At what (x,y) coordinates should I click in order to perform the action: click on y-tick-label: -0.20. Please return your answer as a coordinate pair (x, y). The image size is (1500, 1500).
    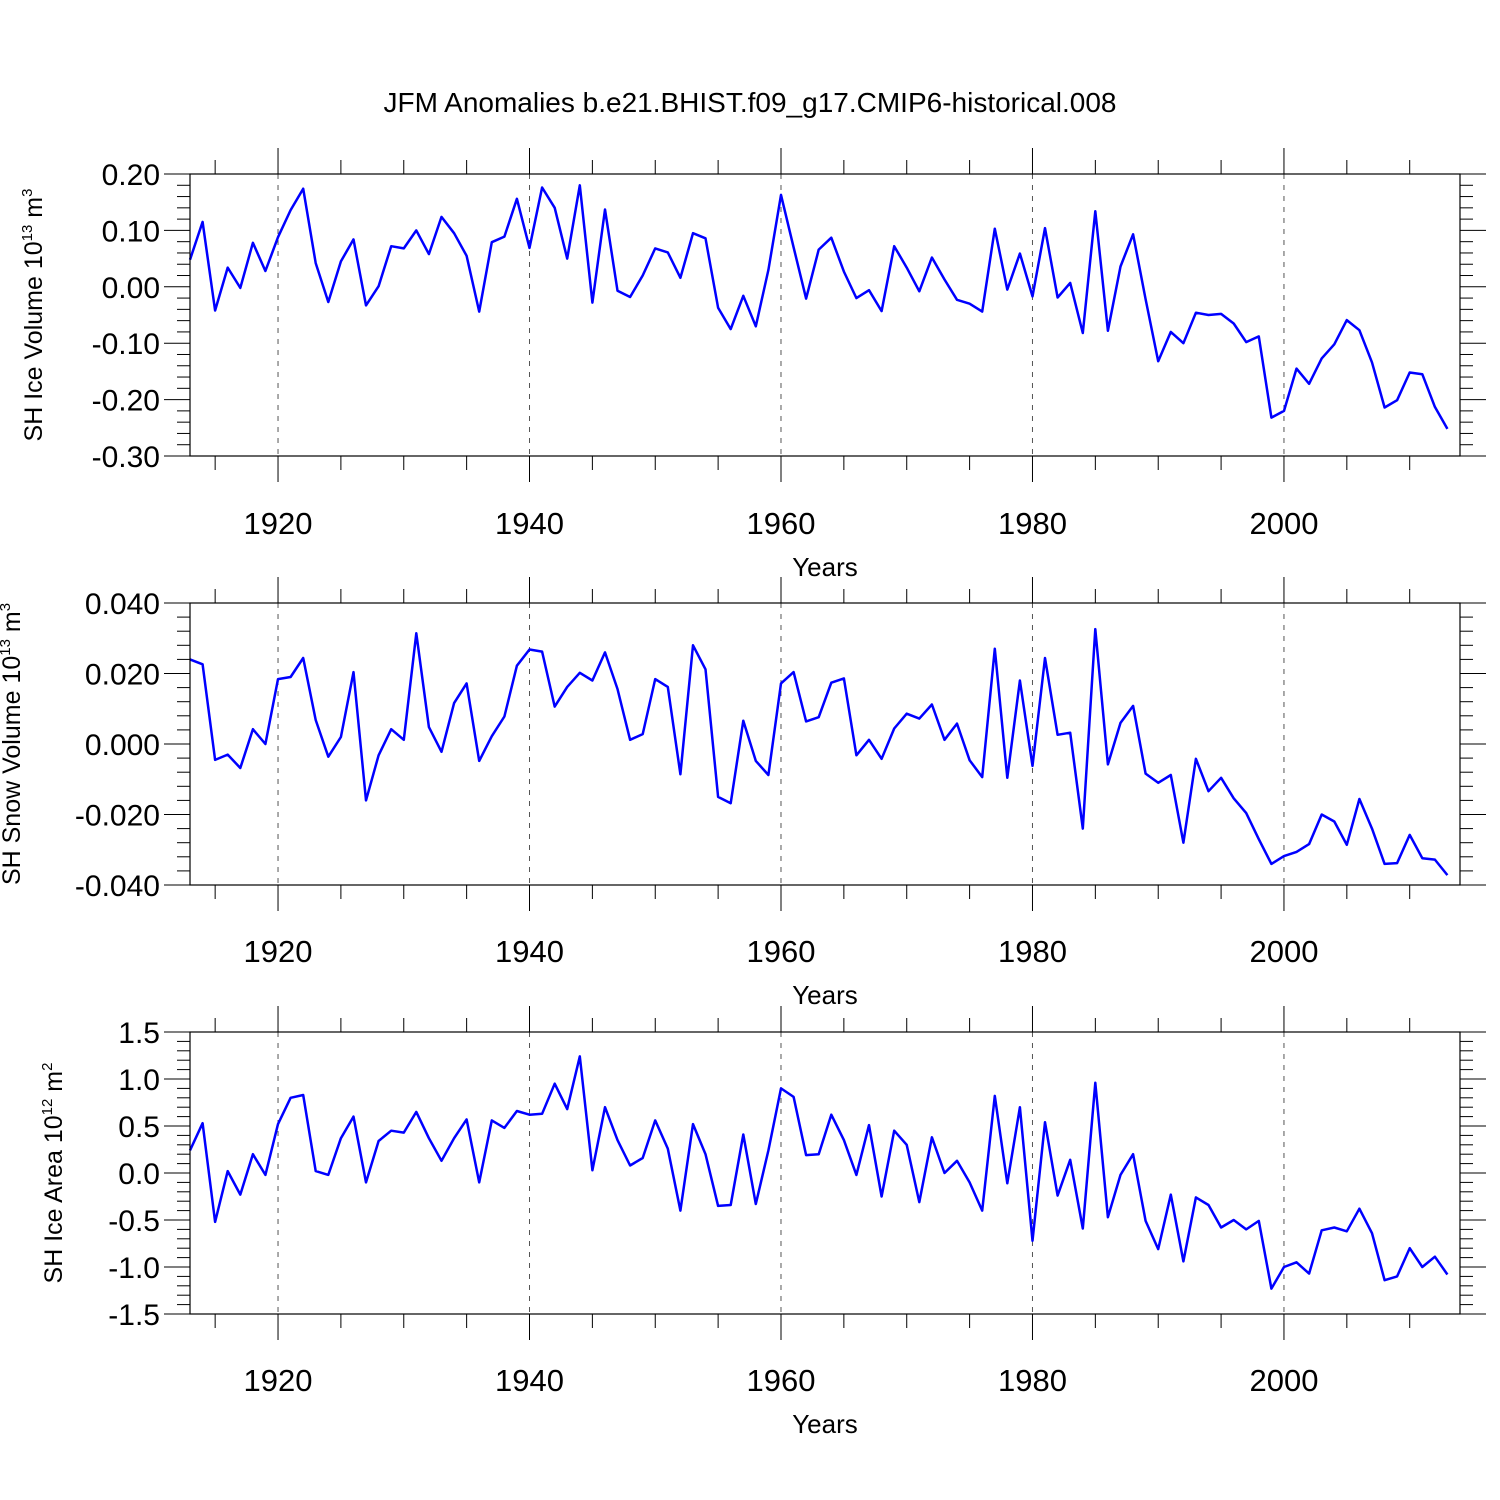
    Looking at the image, I should click on (126, 401).